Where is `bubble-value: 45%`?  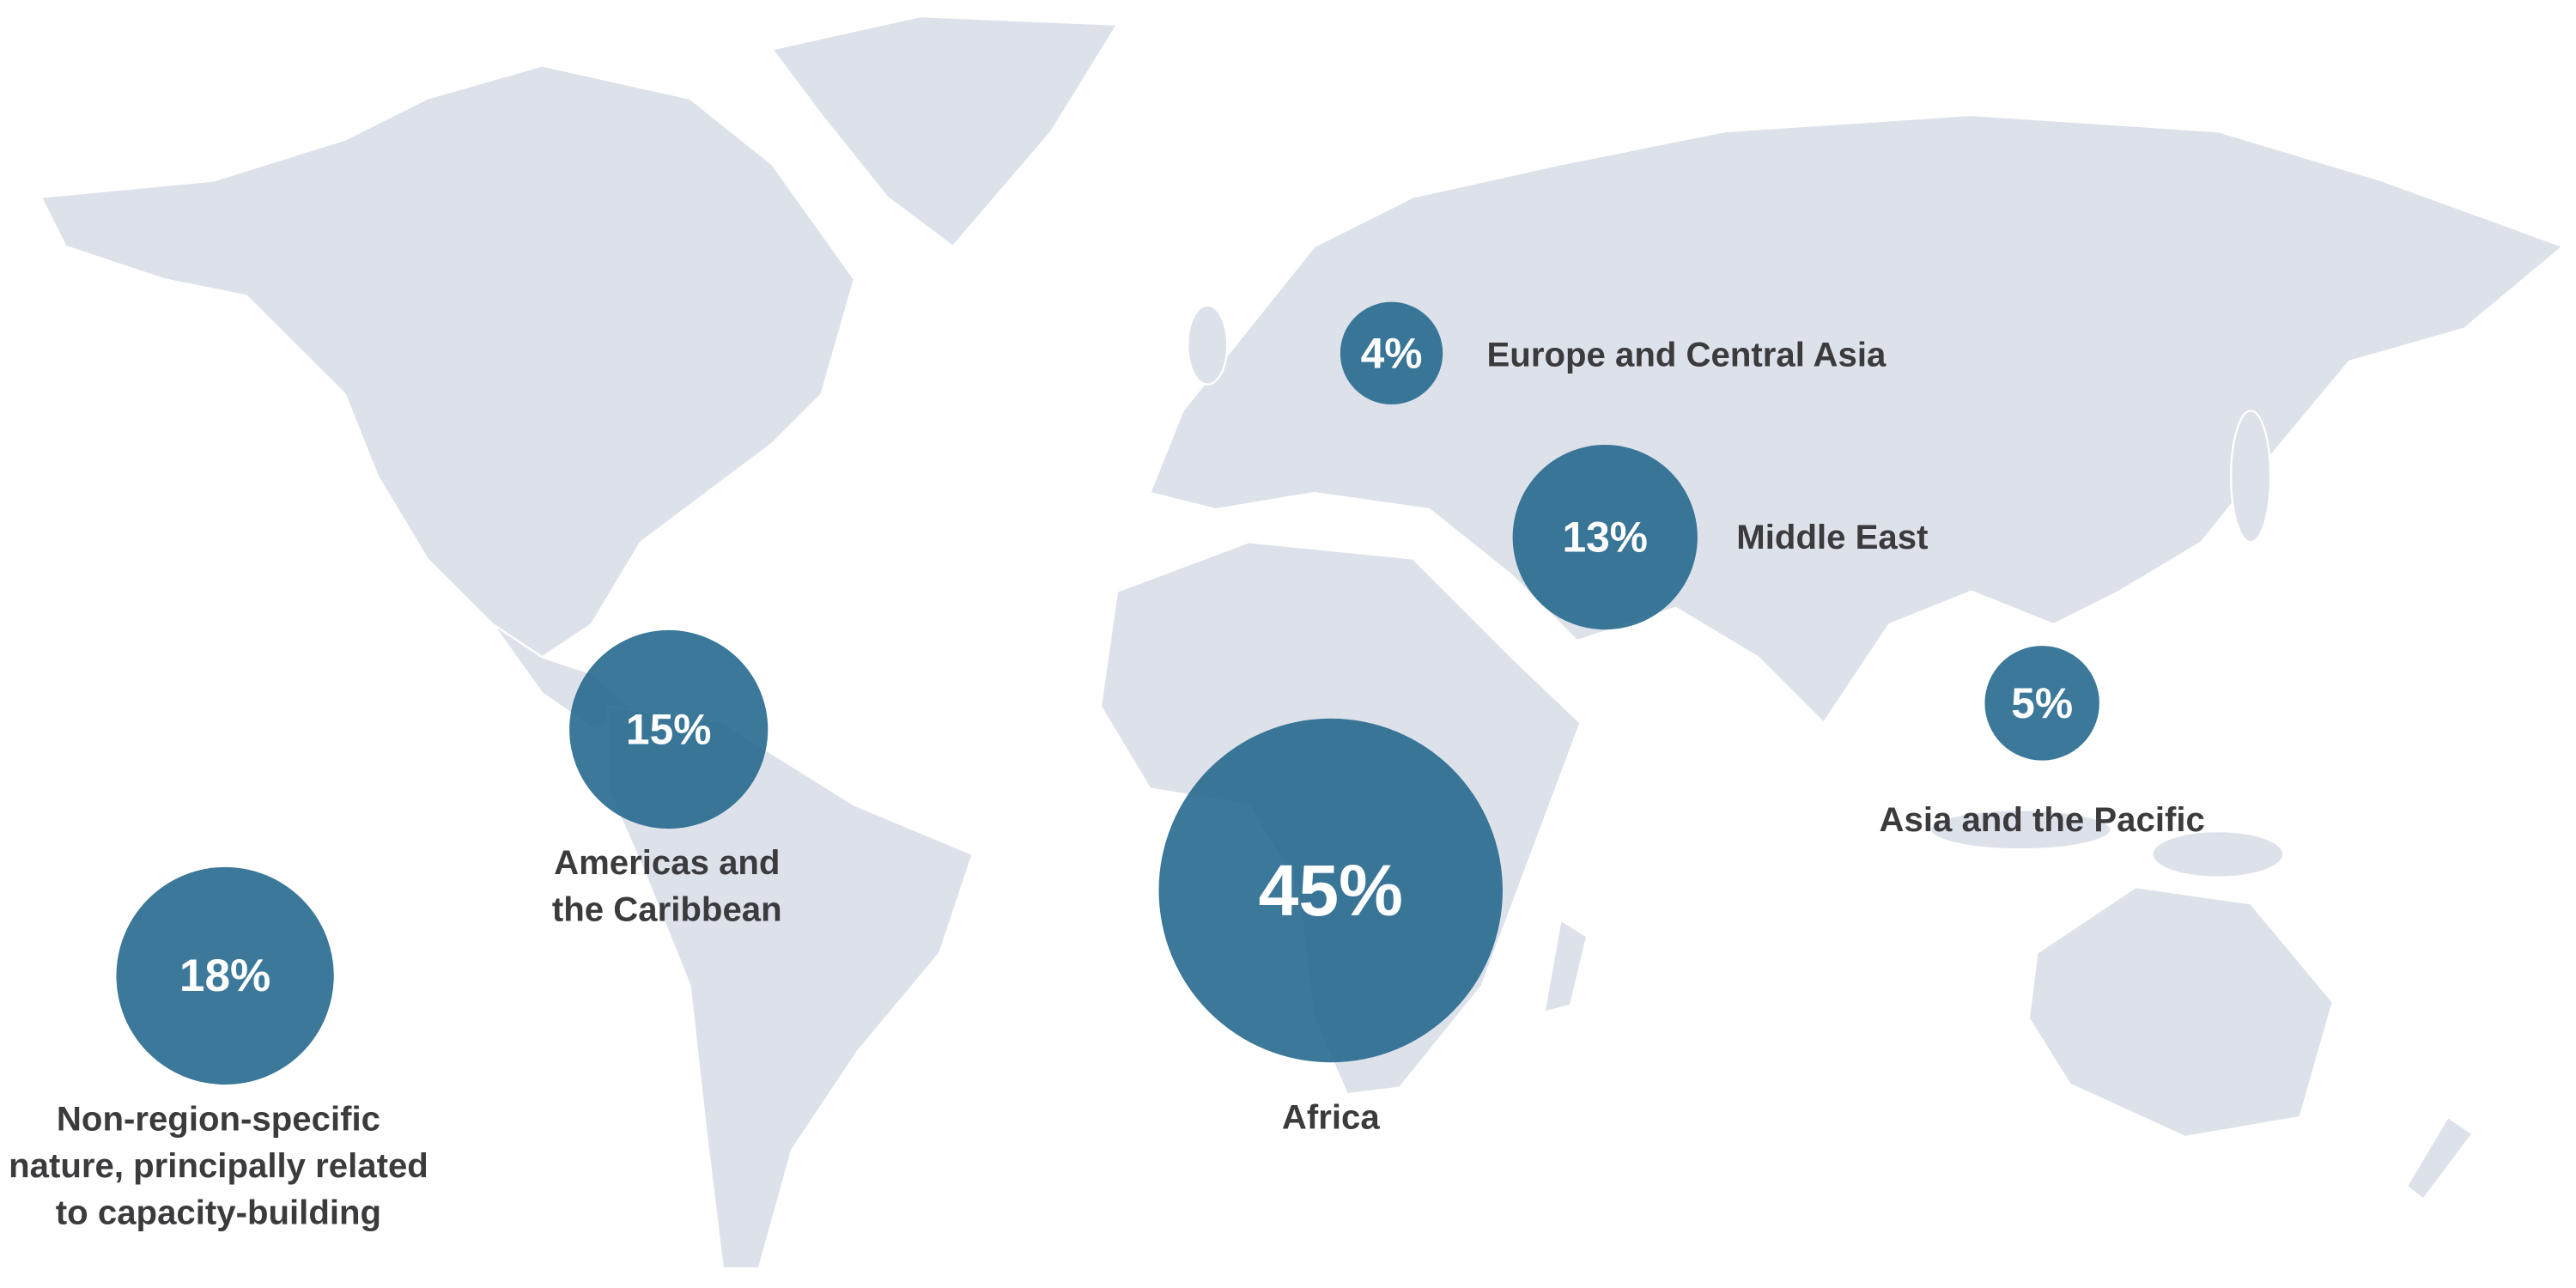
bubble-value: 45% is located at coordinates (1331, 890).